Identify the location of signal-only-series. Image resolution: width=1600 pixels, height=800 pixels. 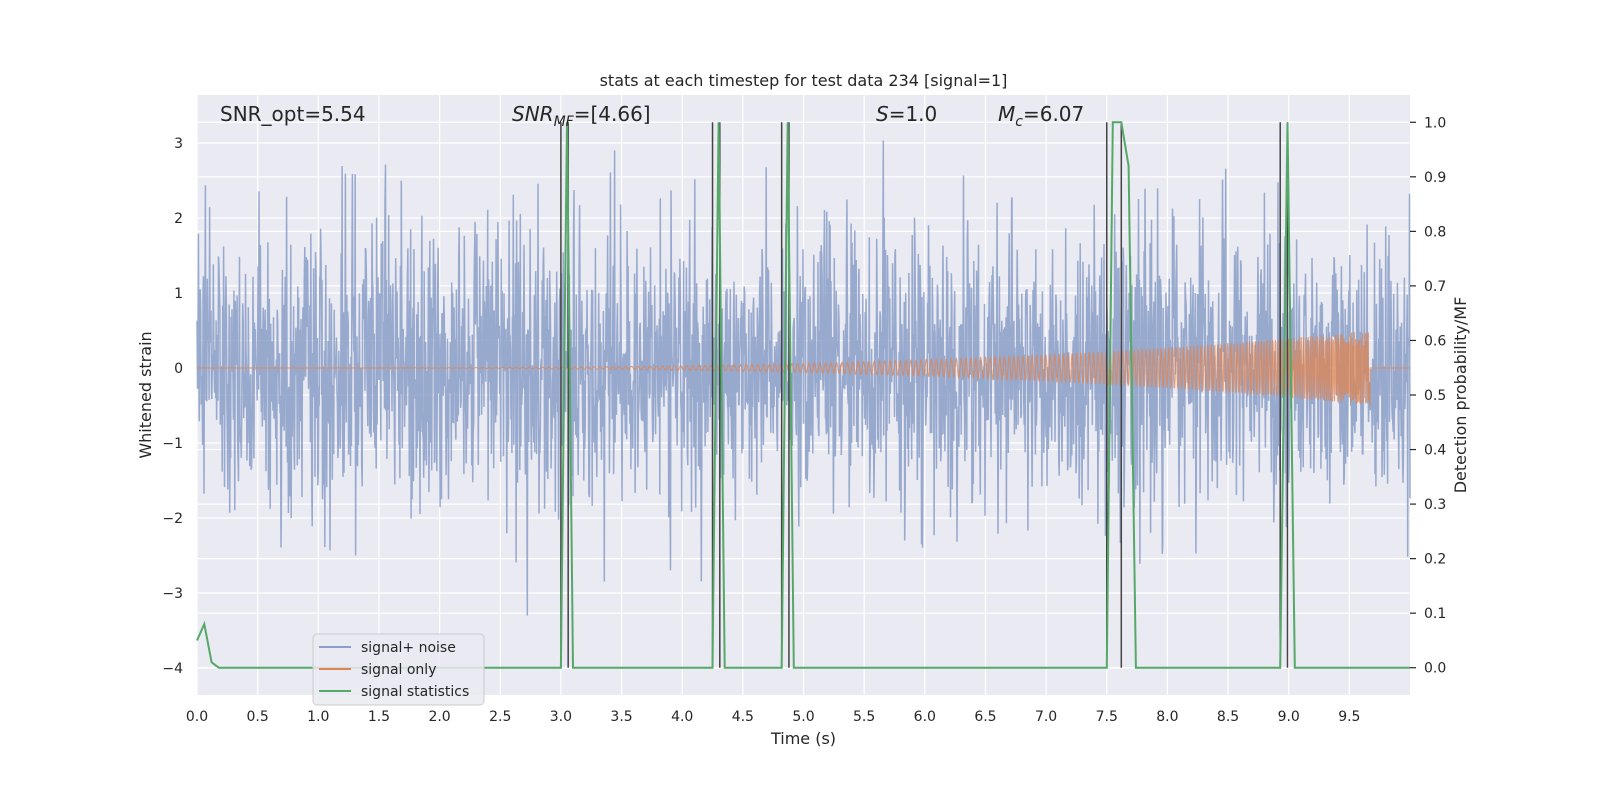
(803, 369).